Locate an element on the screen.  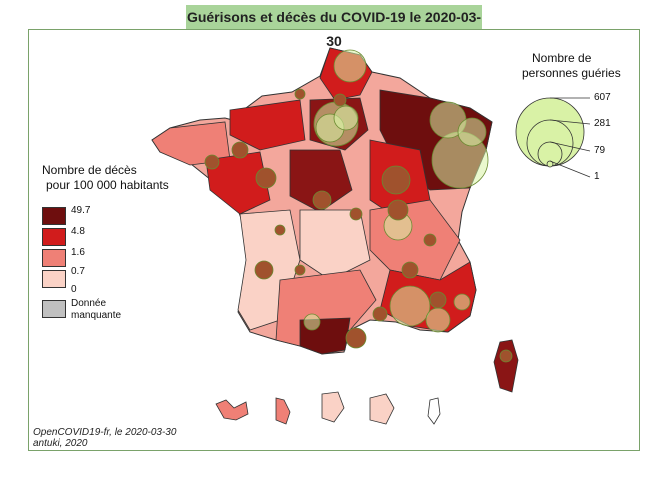
missing-data-label-2: manquante is located at coordinates (96, 315).